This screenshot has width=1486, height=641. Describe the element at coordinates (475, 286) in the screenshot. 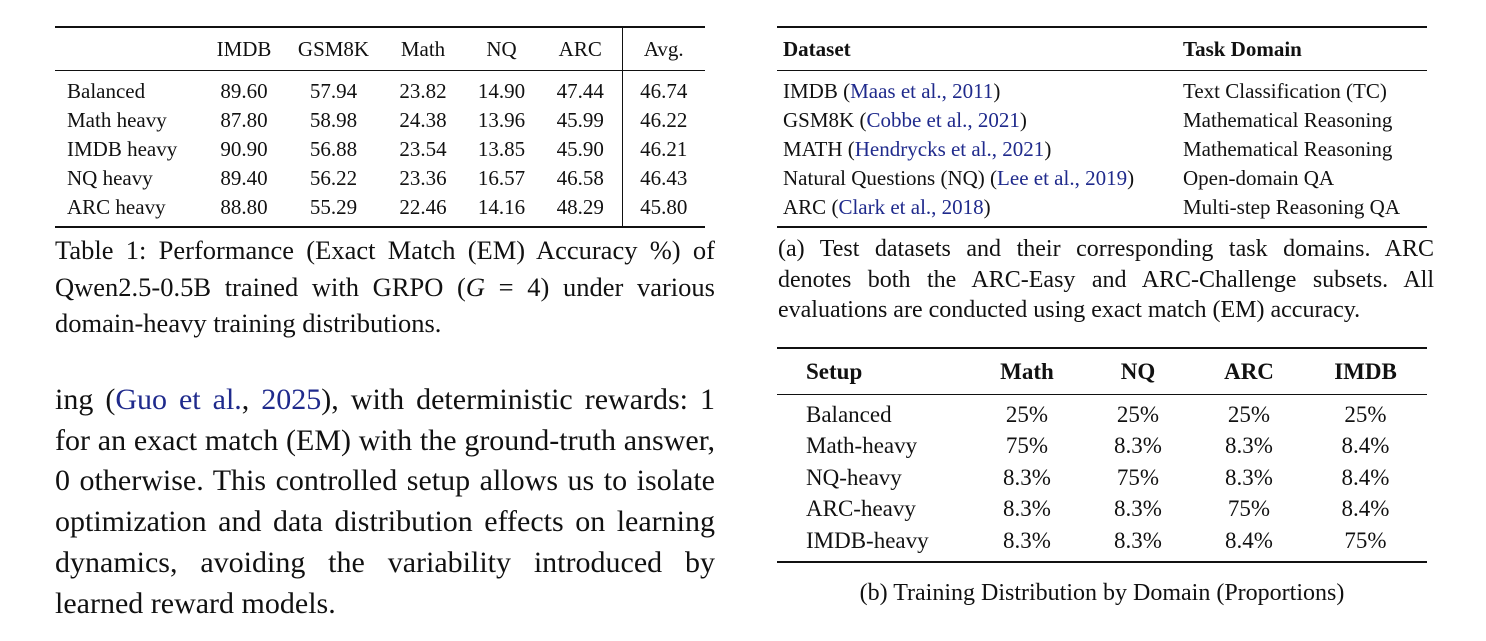

I see `math-variable: G` at that location.